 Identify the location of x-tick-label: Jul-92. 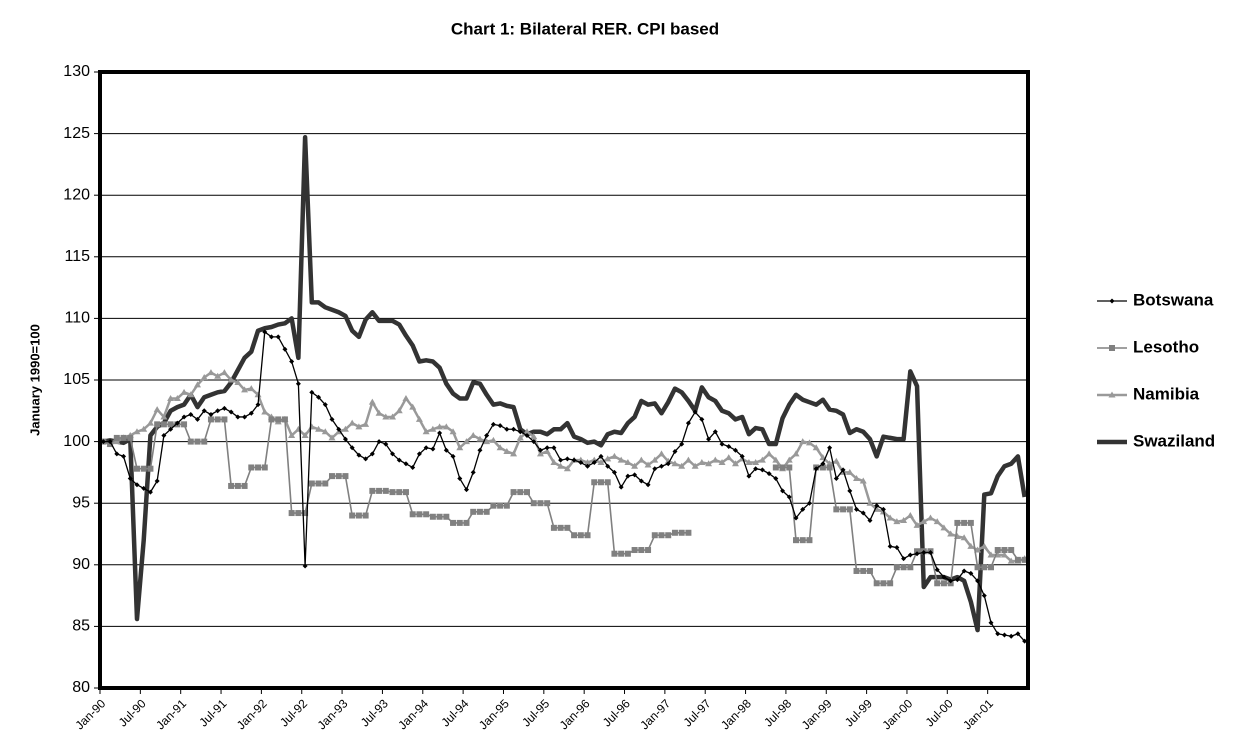
(293, 712).